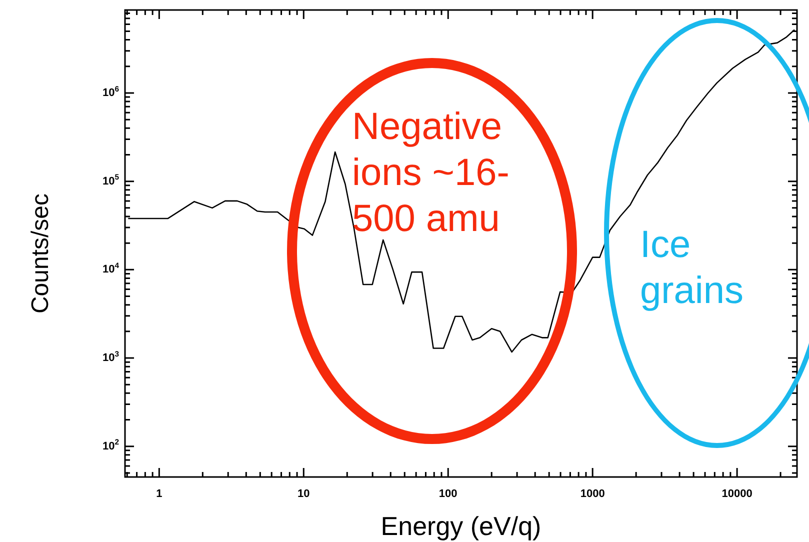 This screenshot has height=542, width=809. Describe the element at coordinates (159, 494) in the screenshot. I see `x-tick-label: 1` at that location.